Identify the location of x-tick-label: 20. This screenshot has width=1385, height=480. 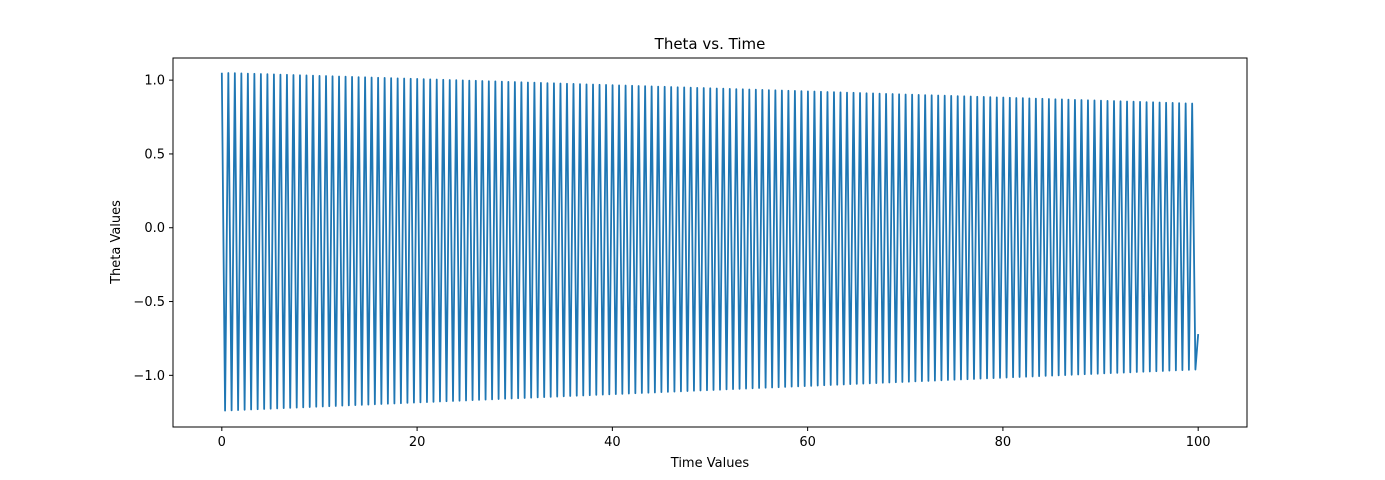
(417, 442).